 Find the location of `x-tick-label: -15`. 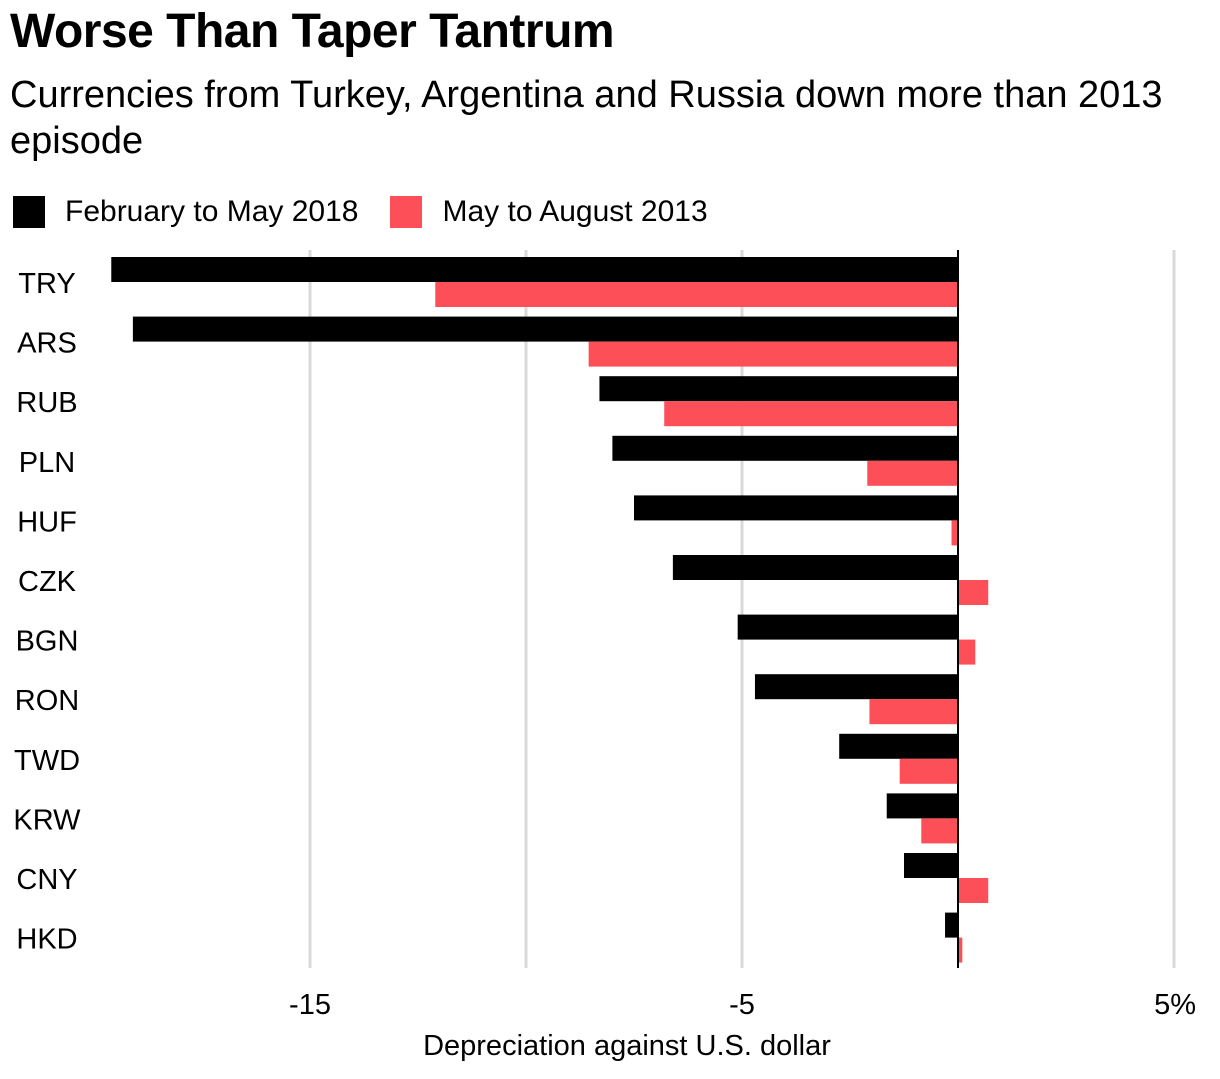

x-tick-label: -15 is located at coordinates (310, 1005).